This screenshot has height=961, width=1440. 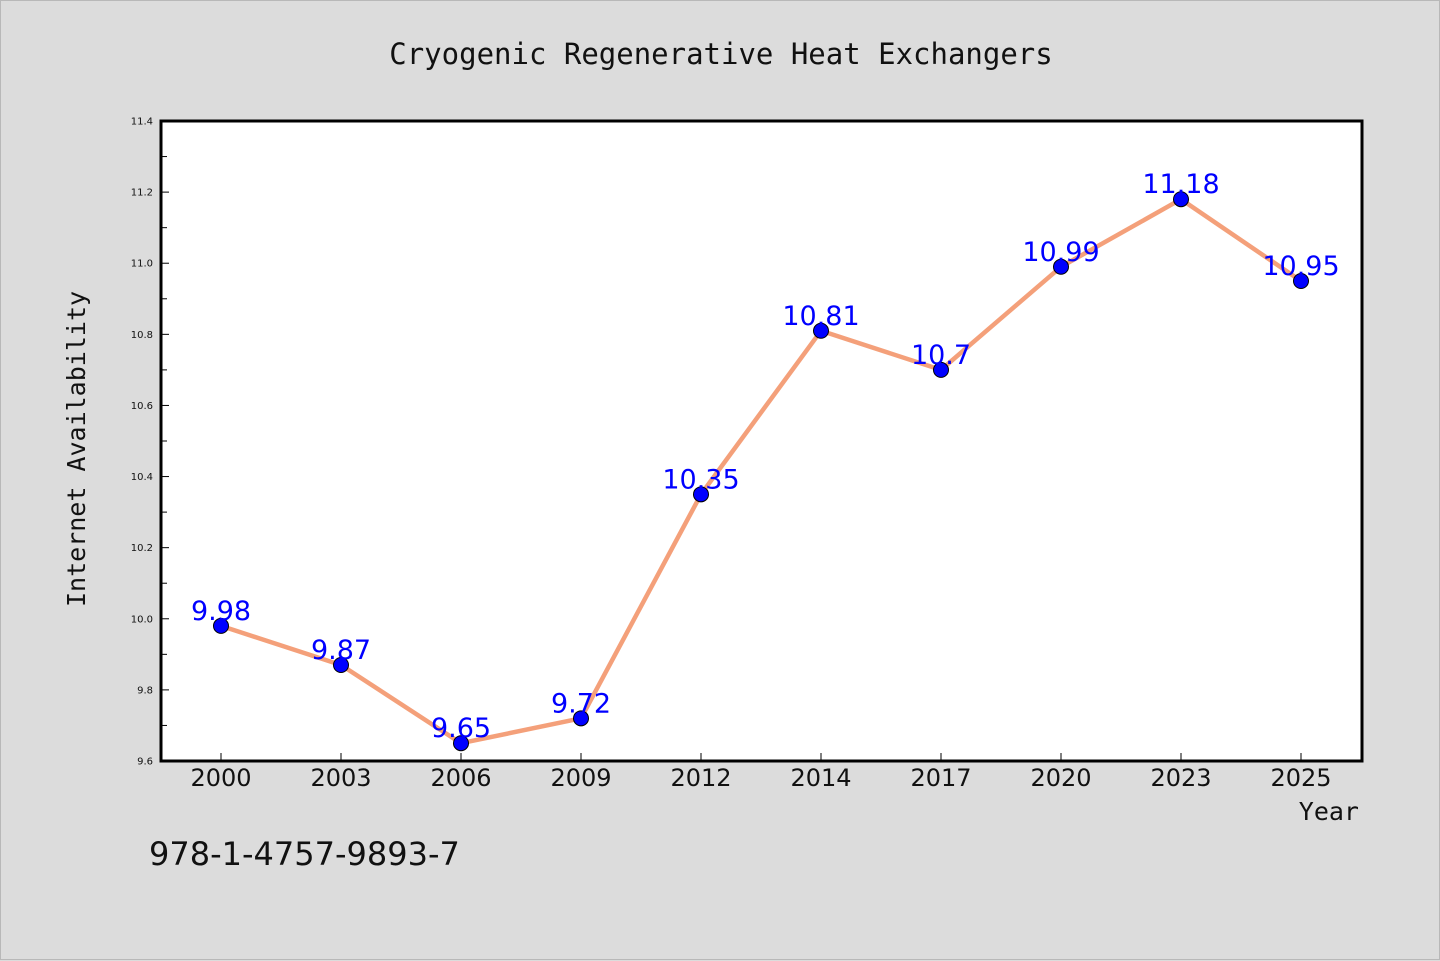 I want to click on x-tick-label: 2023, so click(x=1180, y=778).